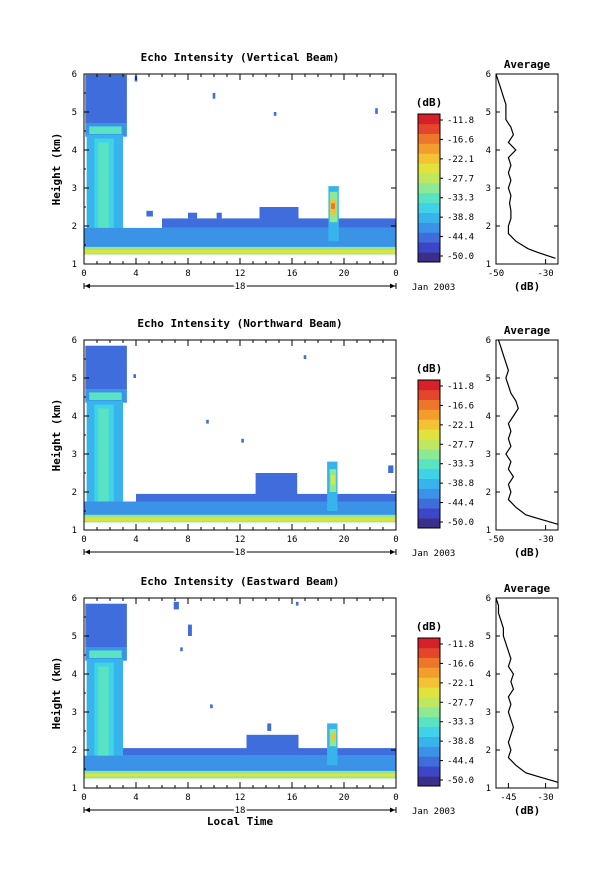 Image resolution: width=611 pixels, height=875 pixels. What do you see at coordinates (344, 540) in the screenshot?
I see `x-tick-label: 20` at bounding box center [344, 540].